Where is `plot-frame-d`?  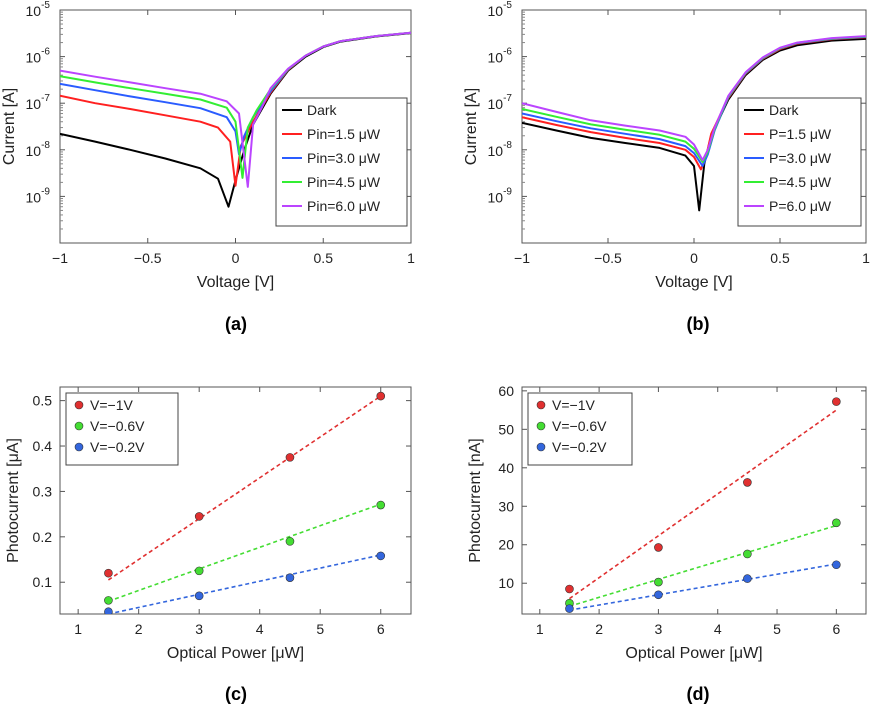 plot-frame-d is located at coordinates (694, 500).